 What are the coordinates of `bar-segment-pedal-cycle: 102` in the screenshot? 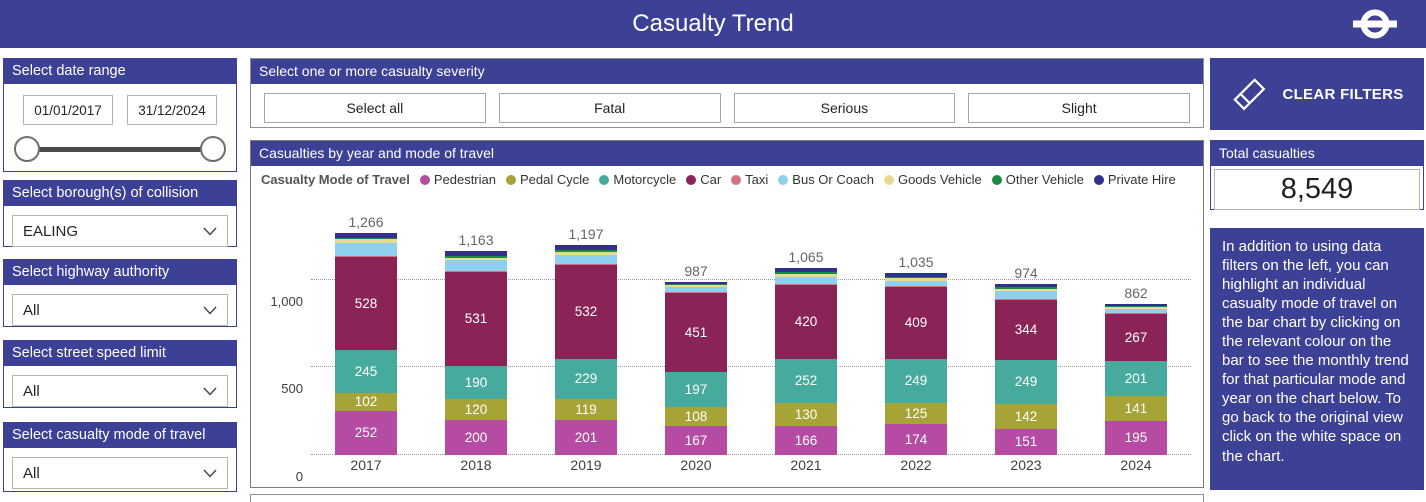 It's located at (366, 401).